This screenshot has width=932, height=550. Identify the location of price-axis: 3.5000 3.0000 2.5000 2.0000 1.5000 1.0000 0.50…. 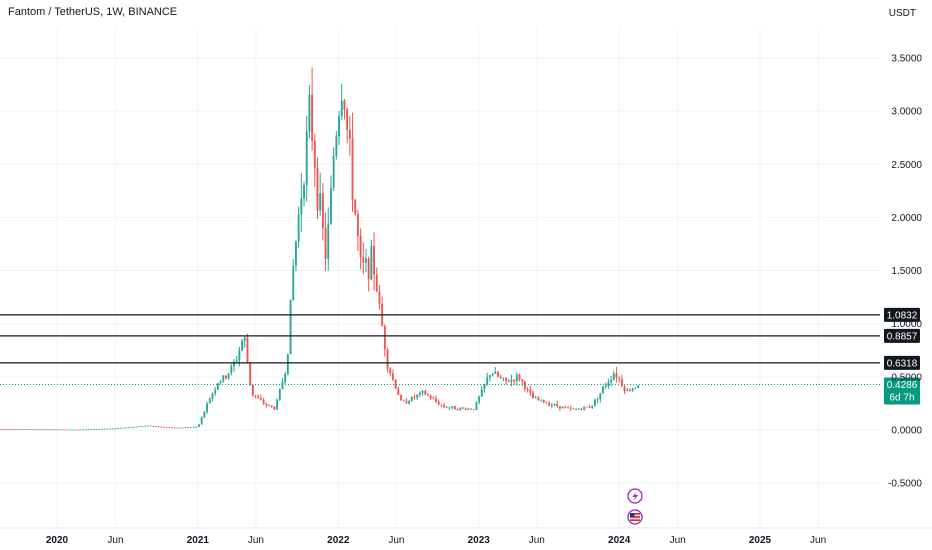
(905, 271).